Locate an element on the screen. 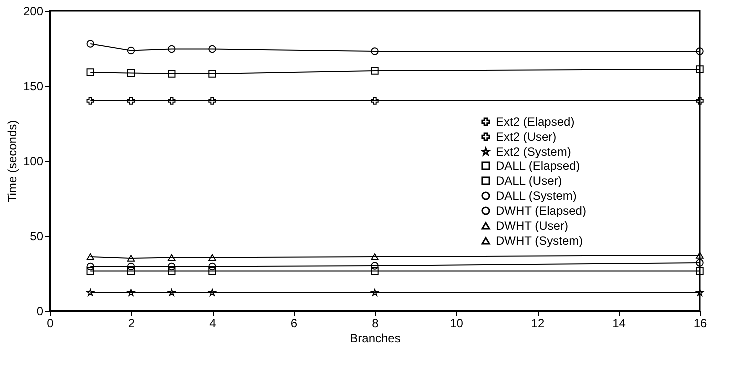 The width and height of the screenshot is (745, 368). x-tick-label: 4 is located at coordinates (213, 323).